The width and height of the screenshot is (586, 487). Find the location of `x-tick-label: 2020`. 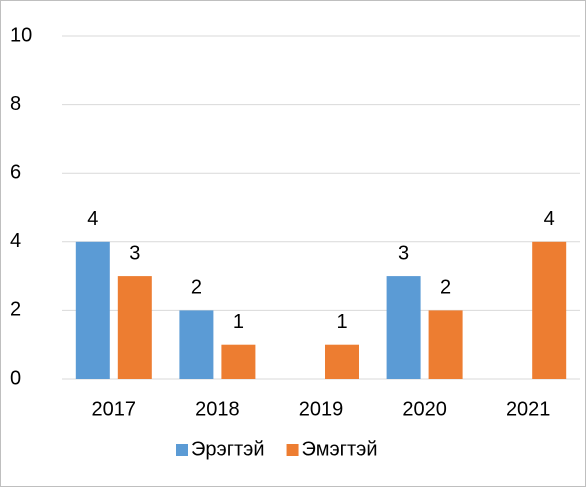

x-tick-label: 2020 is located at coordinates (424, 409).